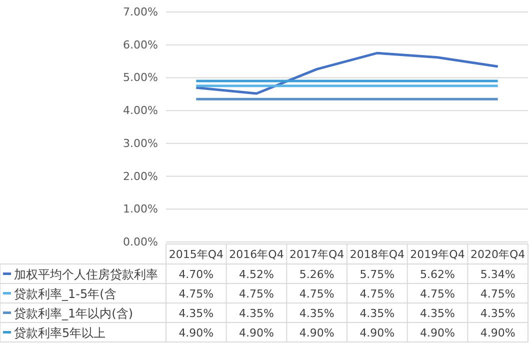 The width and height of the screenshot is (530, 349). Describe the element at coordinates (140, 143) in the screenshot. I see `y-tick-label: 3.00%` at that location.